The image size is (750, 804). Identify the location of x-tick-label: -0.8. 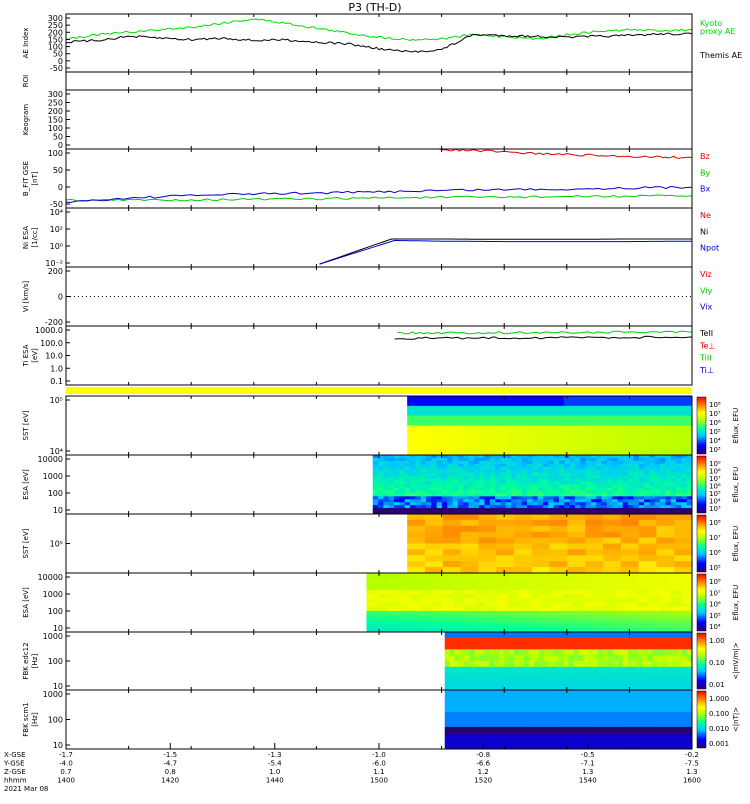
(483, 755).